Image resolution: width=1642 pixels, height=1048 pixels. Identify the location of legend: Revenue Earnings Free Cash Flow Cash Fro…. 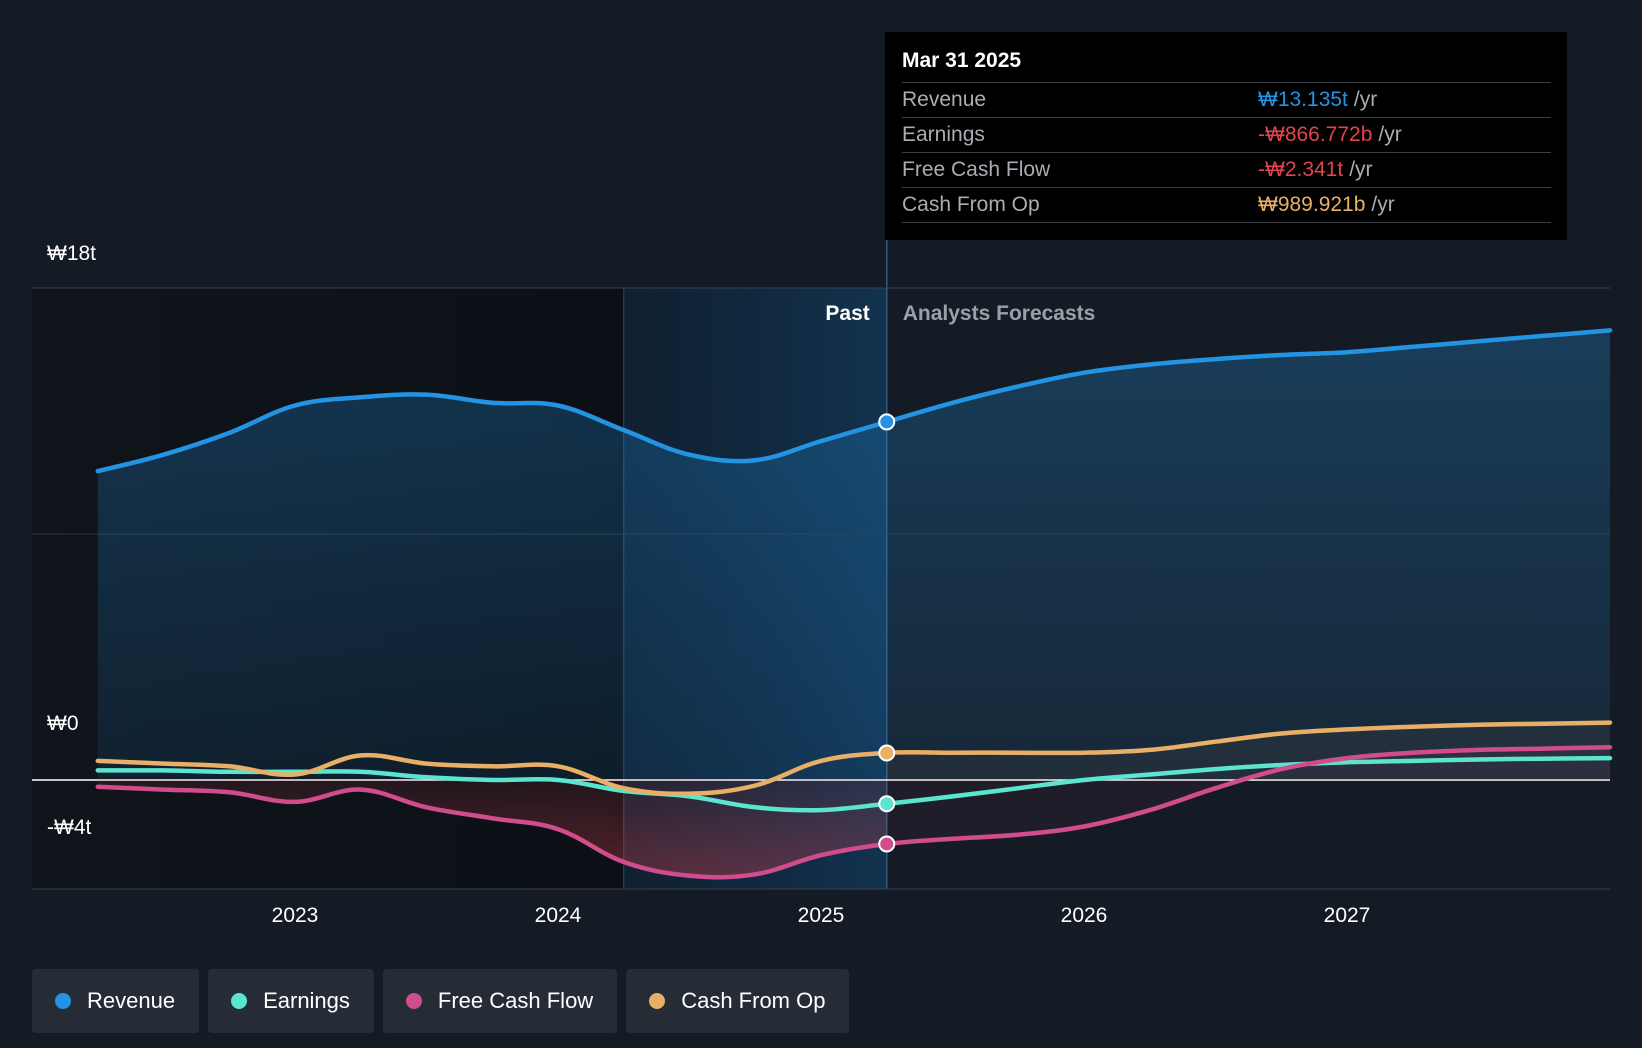
(441, 1001).